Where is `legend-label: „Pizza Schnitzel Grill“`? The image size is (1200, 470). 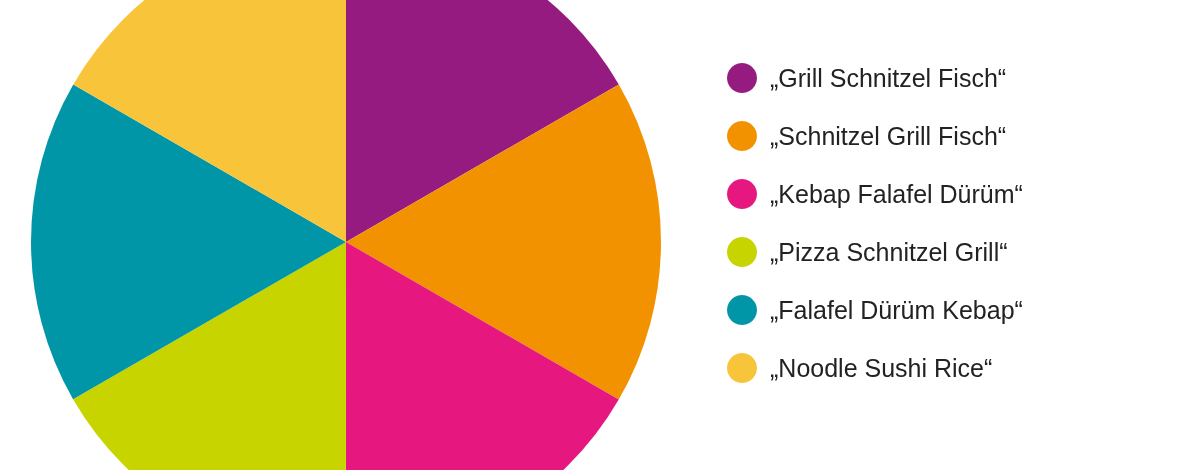
legend-label: „Pizza Schnitzel Grill“ is located at coordinates (889, 252).